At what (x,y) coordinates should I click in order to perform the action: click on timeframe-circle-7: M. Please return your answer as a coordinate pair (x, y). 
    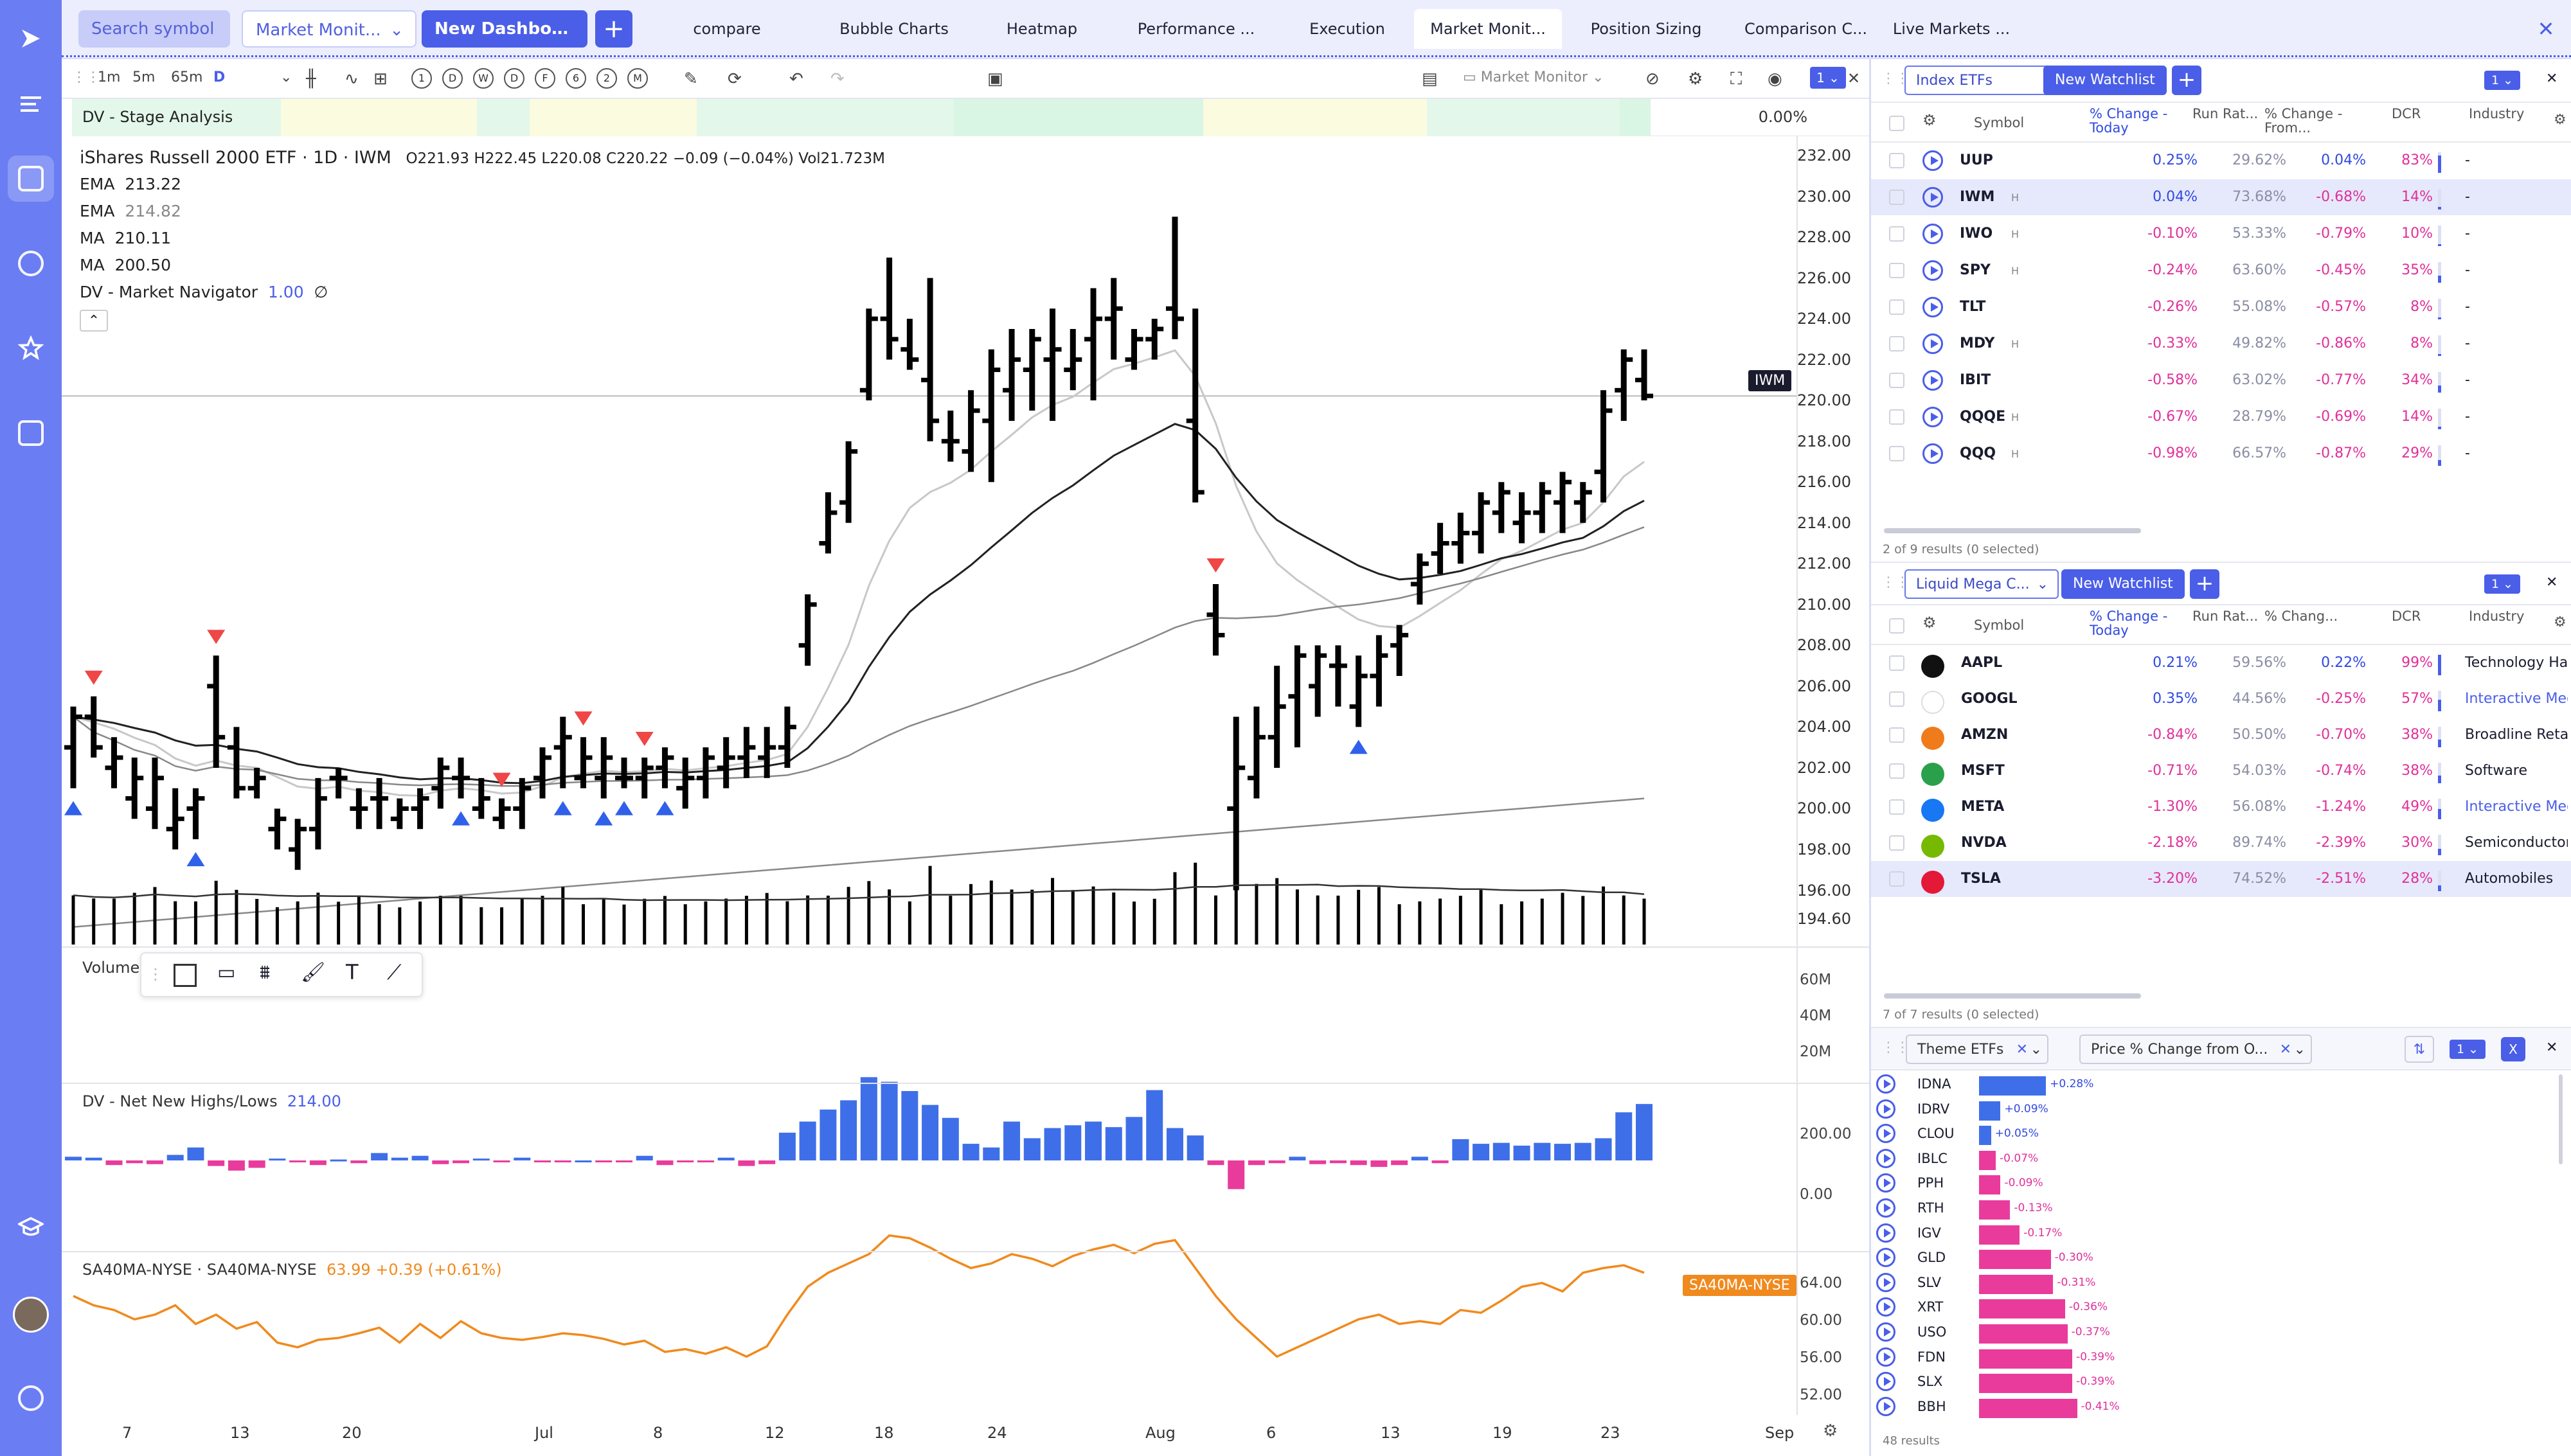
    Looking at the image, I should click on (637, 78).